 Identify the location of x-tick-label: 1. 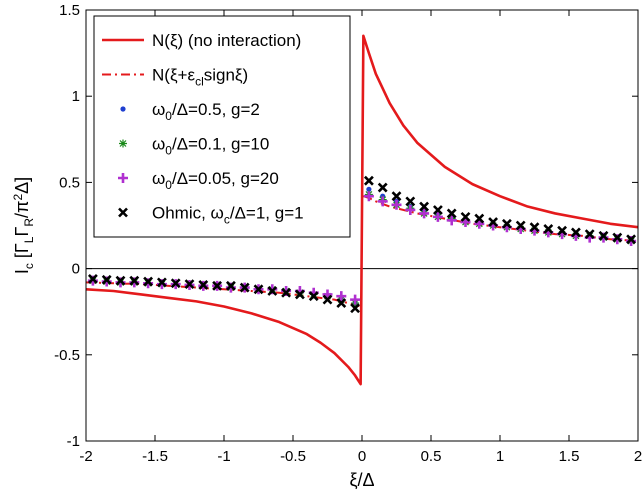
(500, 456).